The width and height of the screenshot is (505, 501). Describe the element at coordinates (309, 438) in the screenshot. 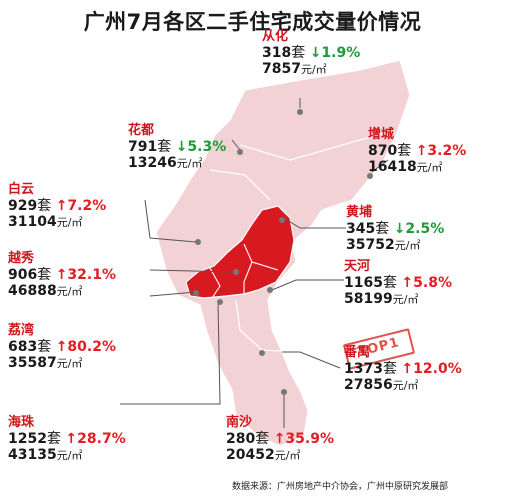

I see `district-change: 35.9%` at that location.